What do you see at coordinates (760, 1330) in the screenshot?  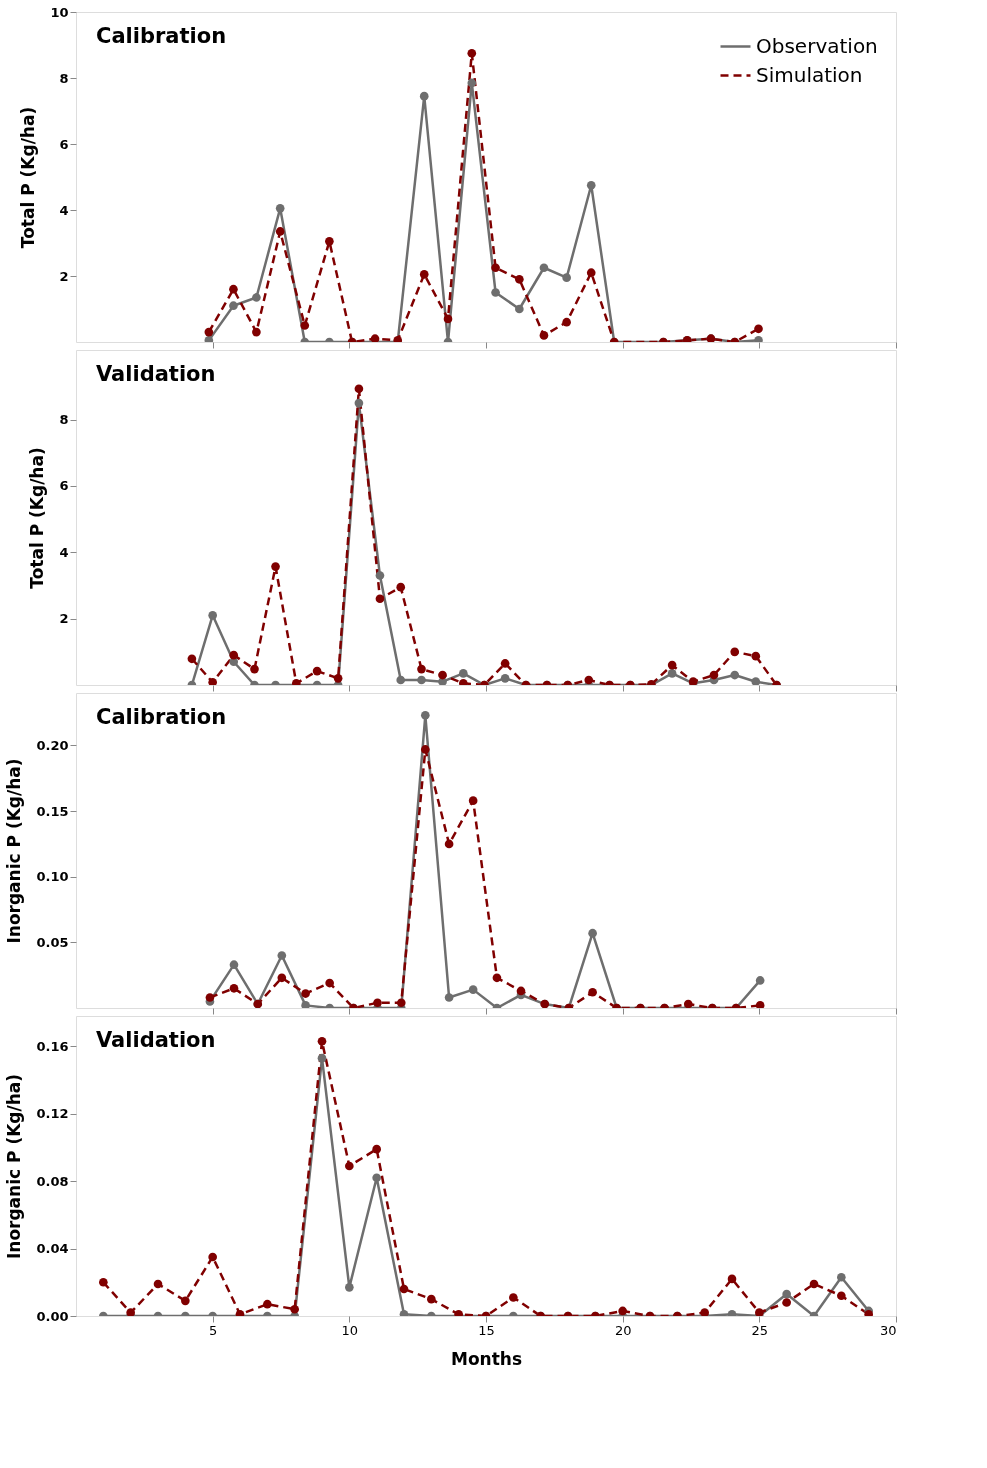 I see `x-tick-label: 25` at bounding box center [760, 1330].